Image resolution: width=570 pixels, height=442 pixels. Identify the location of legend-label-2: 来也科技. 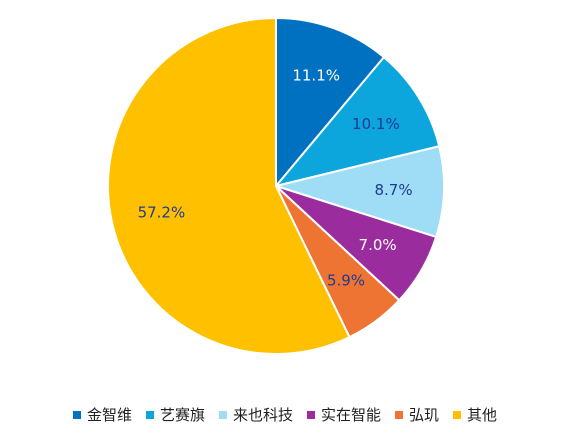
(262, 414).